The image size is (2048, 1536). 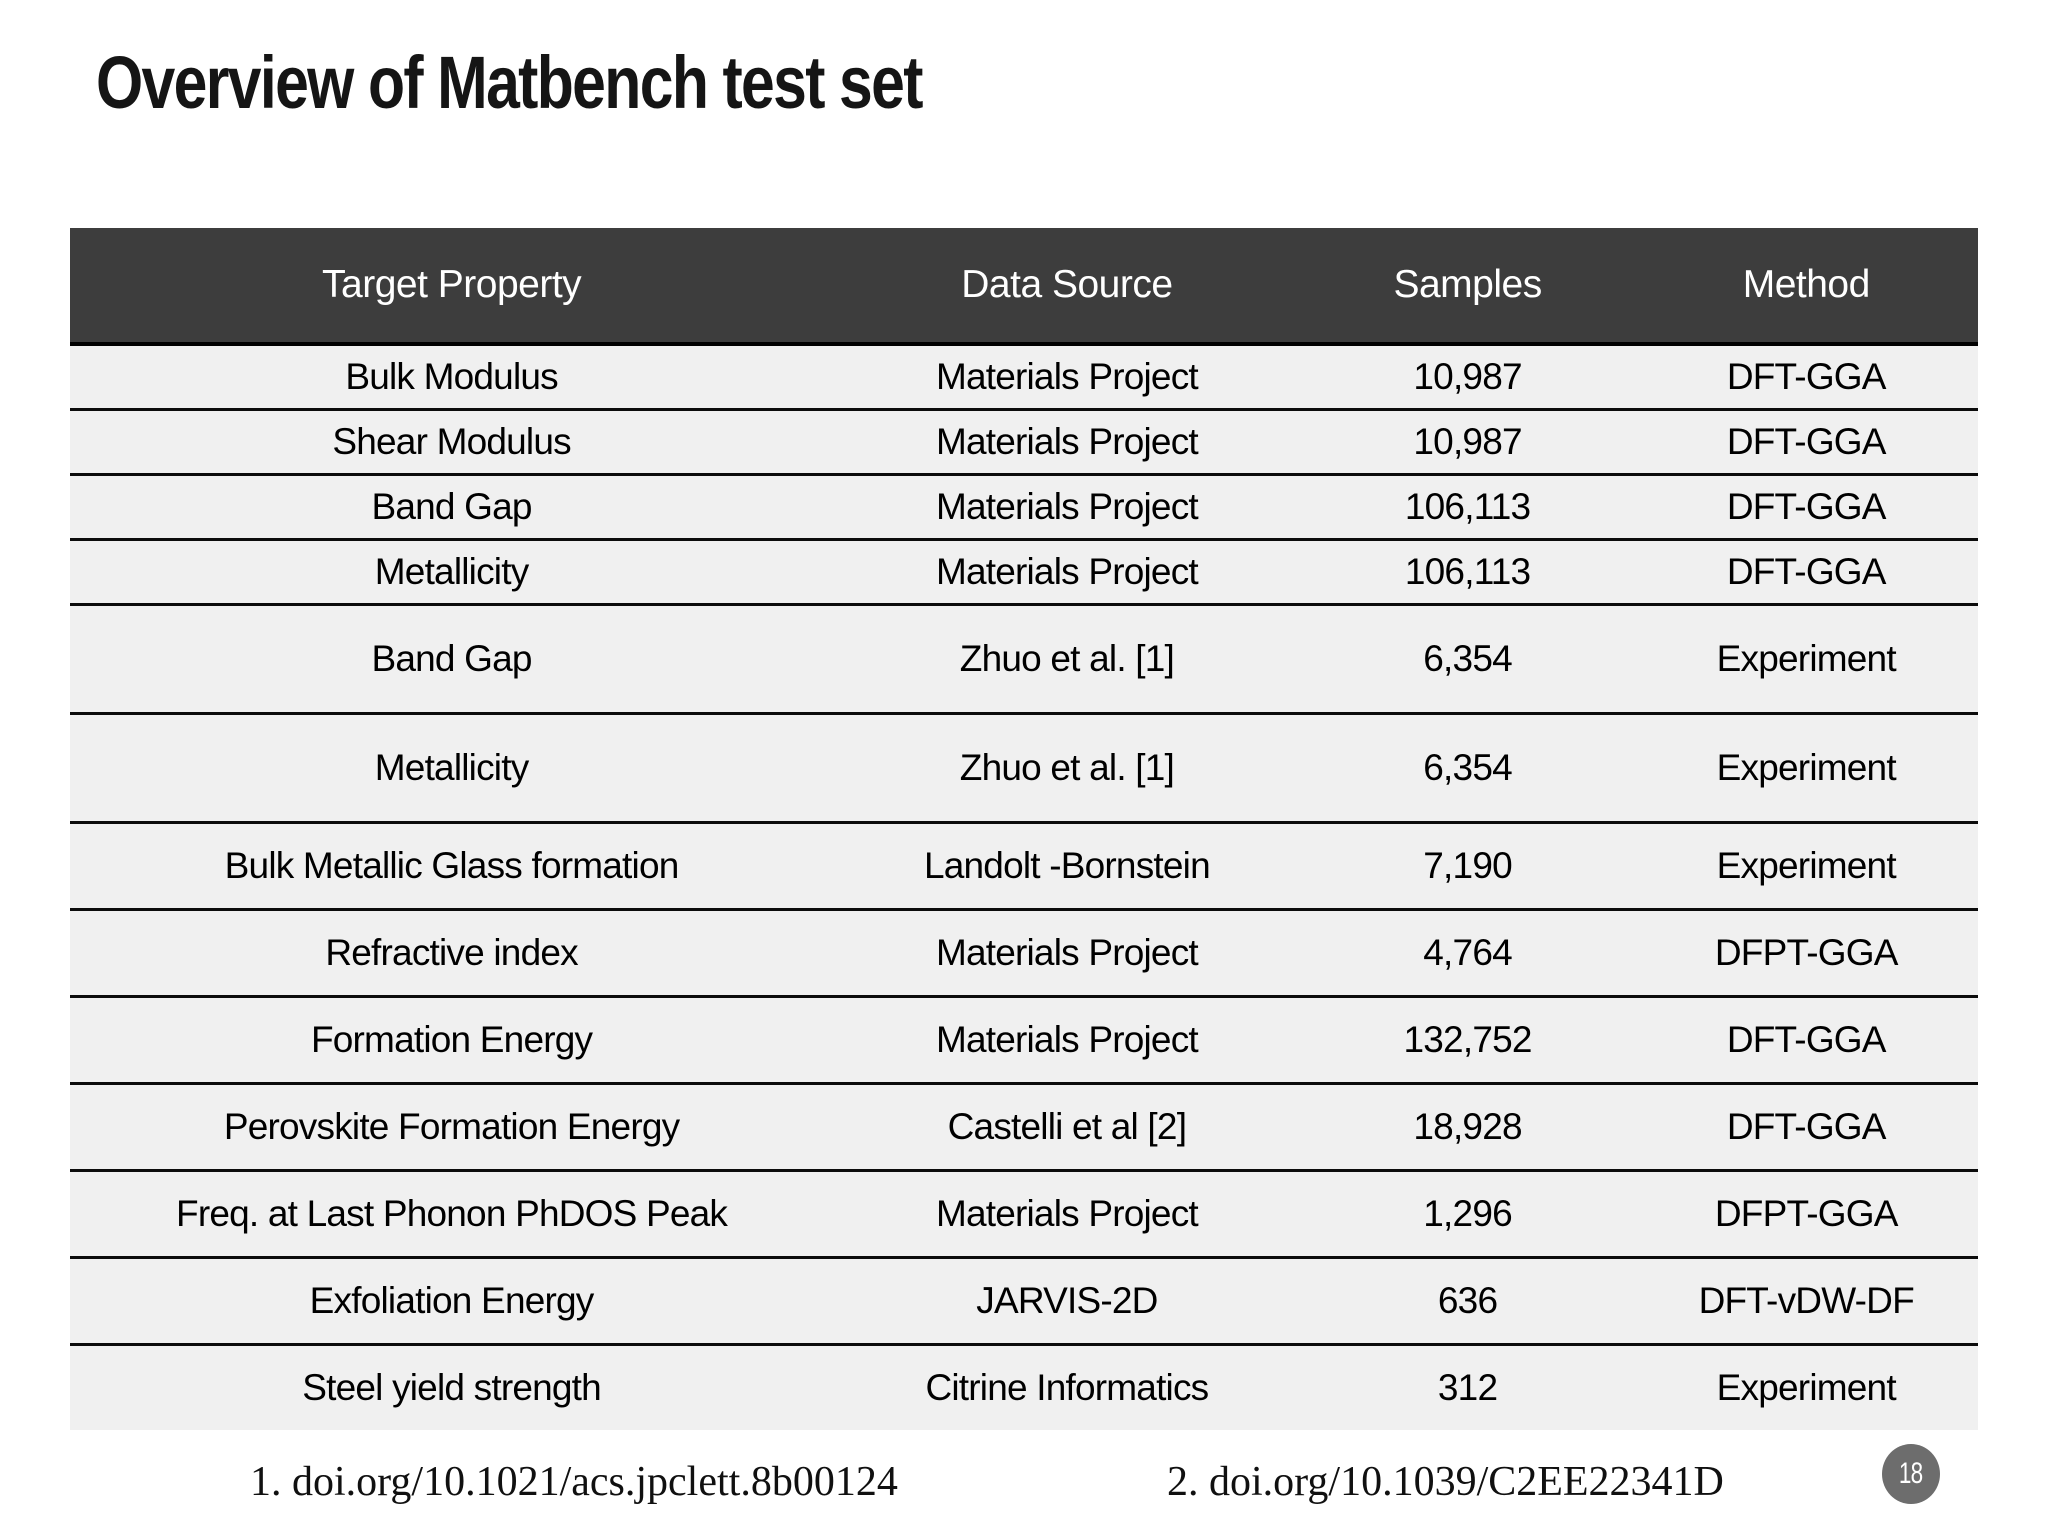 I want to click on reference-1: 1. doi.org/10.1021/acs.jpclett.8b00124, so click(x=574, y=1482).